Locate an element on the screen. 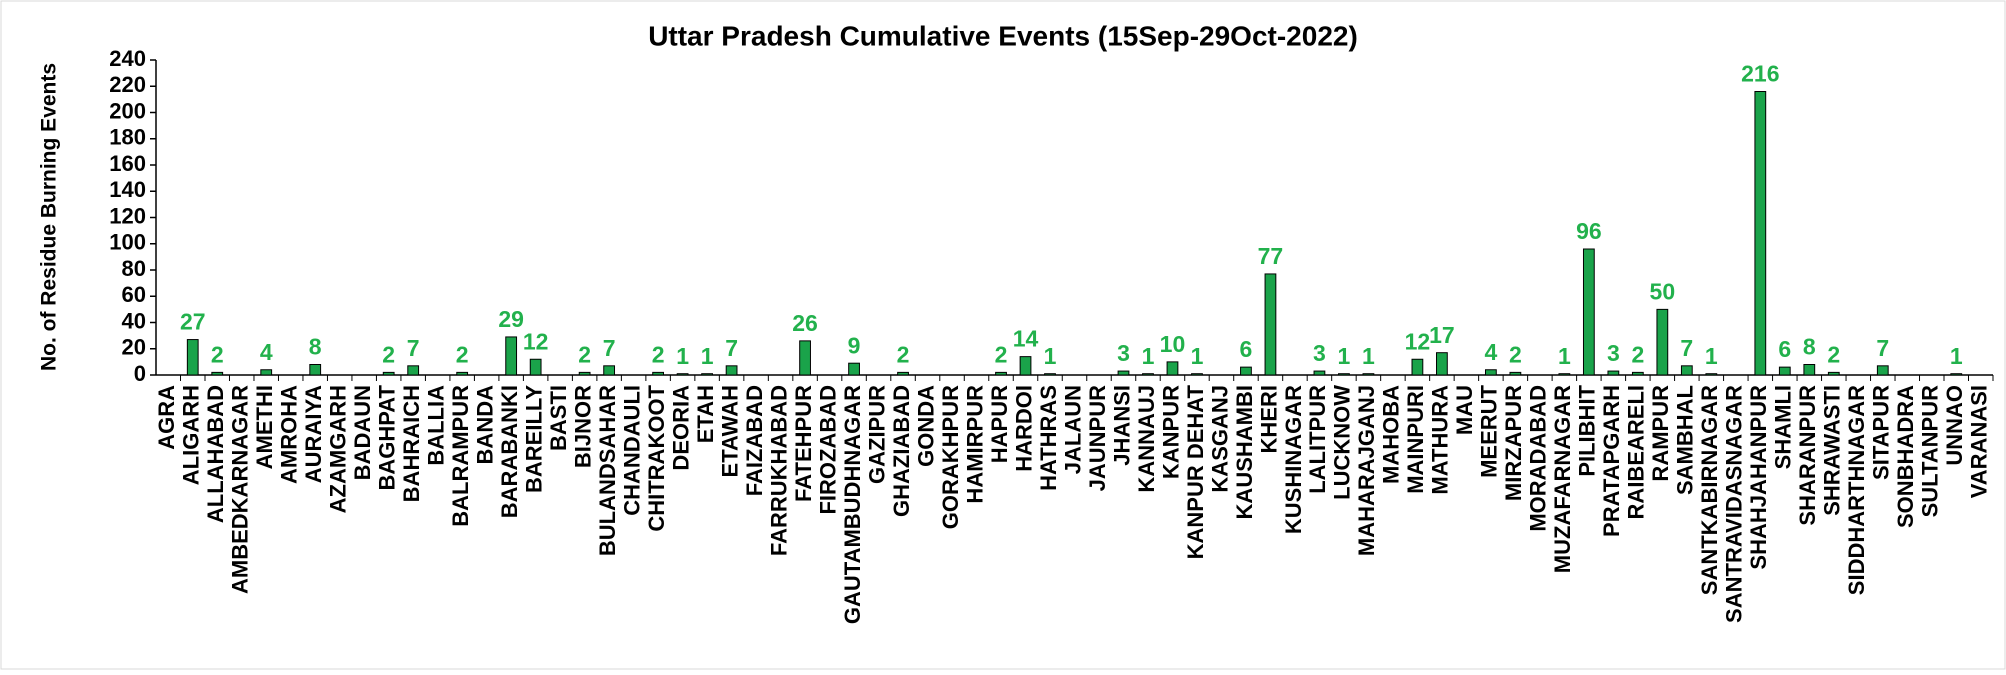 The width and height of the screenshot is (2006, 675). y-tick-label: 240 is located at coordinates (127, 58).